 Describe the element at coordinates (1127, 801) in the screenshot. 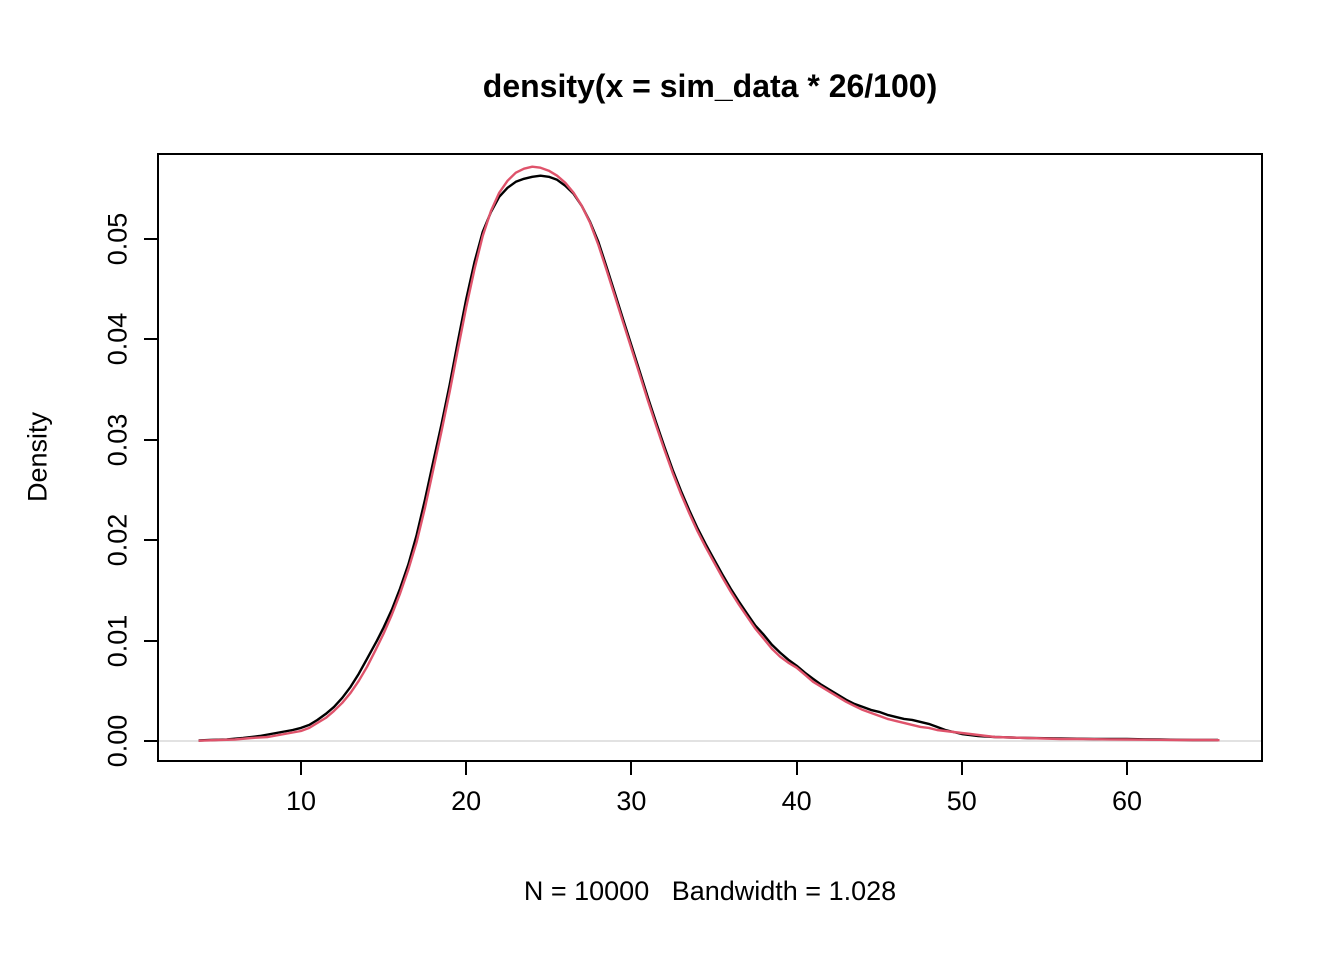

I see `x-axis-tick-label: 60` at that location.